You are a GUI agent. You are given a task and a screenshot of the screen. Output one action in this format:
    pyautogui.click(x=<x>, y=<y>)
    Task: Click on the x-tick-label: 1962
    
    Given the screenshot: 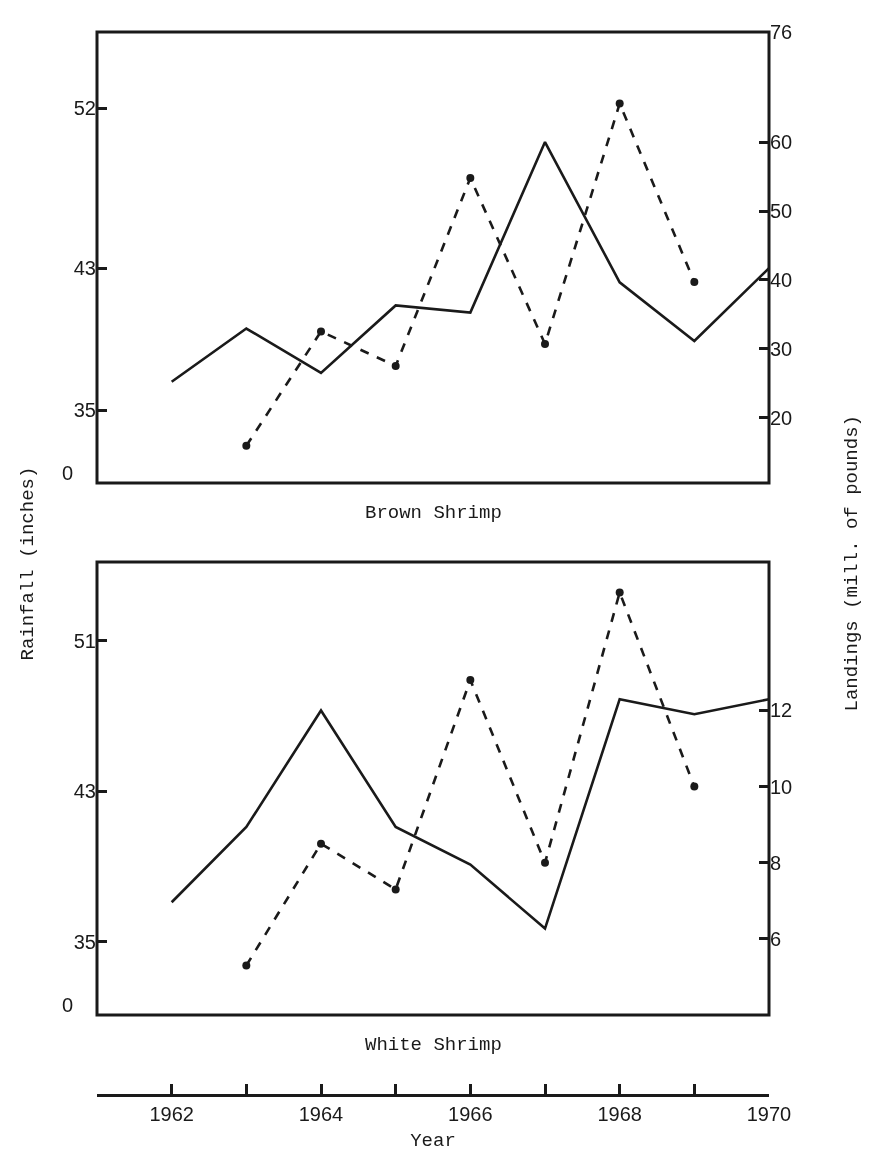 What is the action you would take?
    pyautogui.click(x=171, y=1114)
    